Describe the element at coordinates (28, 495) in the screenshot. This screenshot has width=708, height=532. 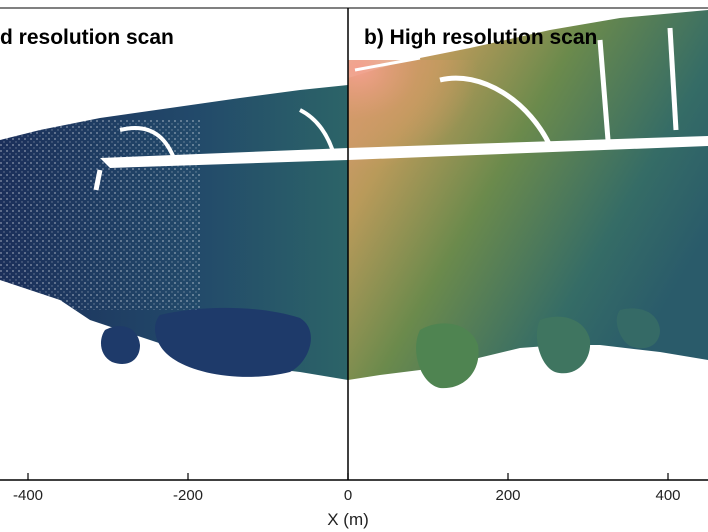
I see `x-tick-label: -400` at that location.